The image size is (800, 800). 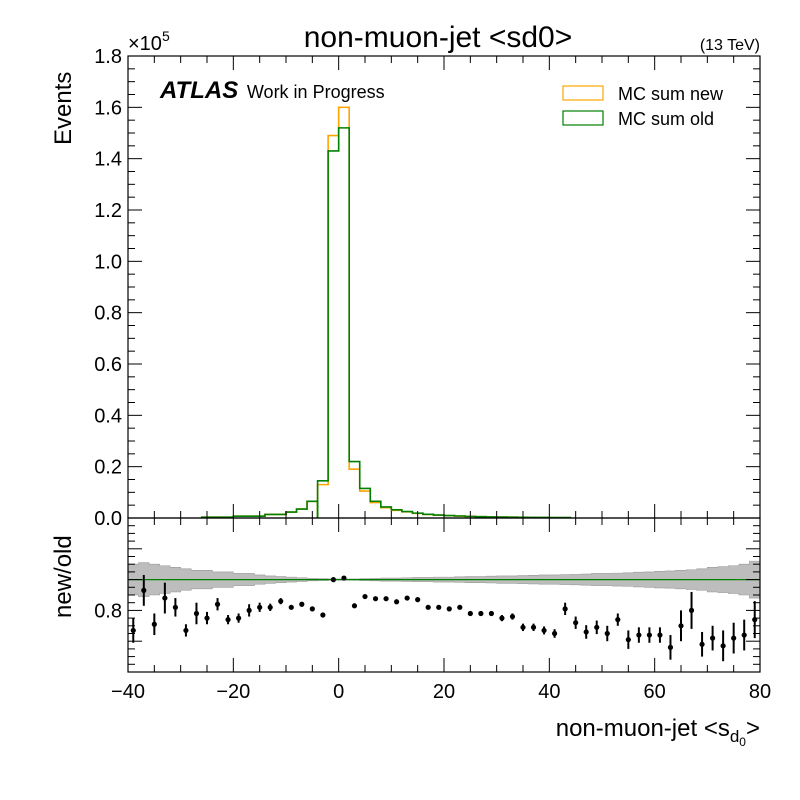 I want to click on x-tick-label: −20, so click(x=233, y=692).